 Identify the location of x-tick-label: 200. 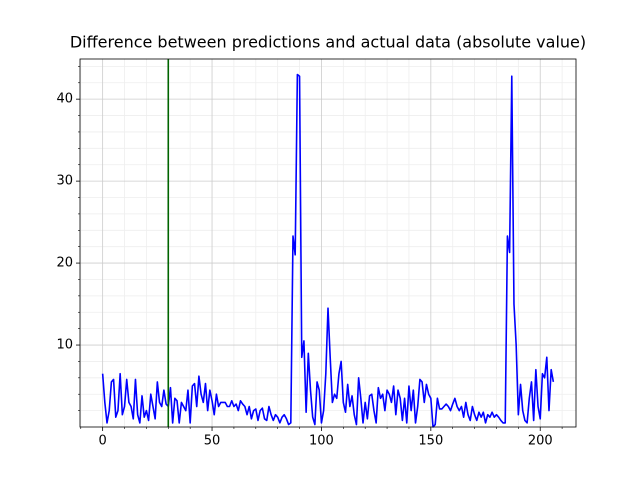
(540, 441).